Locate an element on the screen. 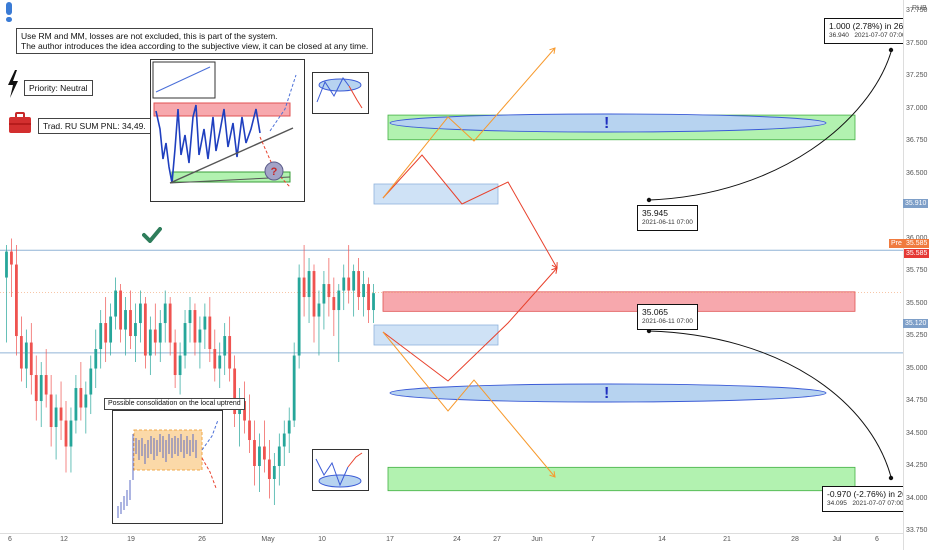 The image size is (932, 555). time-tick: 10 is located at coordinates (322, 539).